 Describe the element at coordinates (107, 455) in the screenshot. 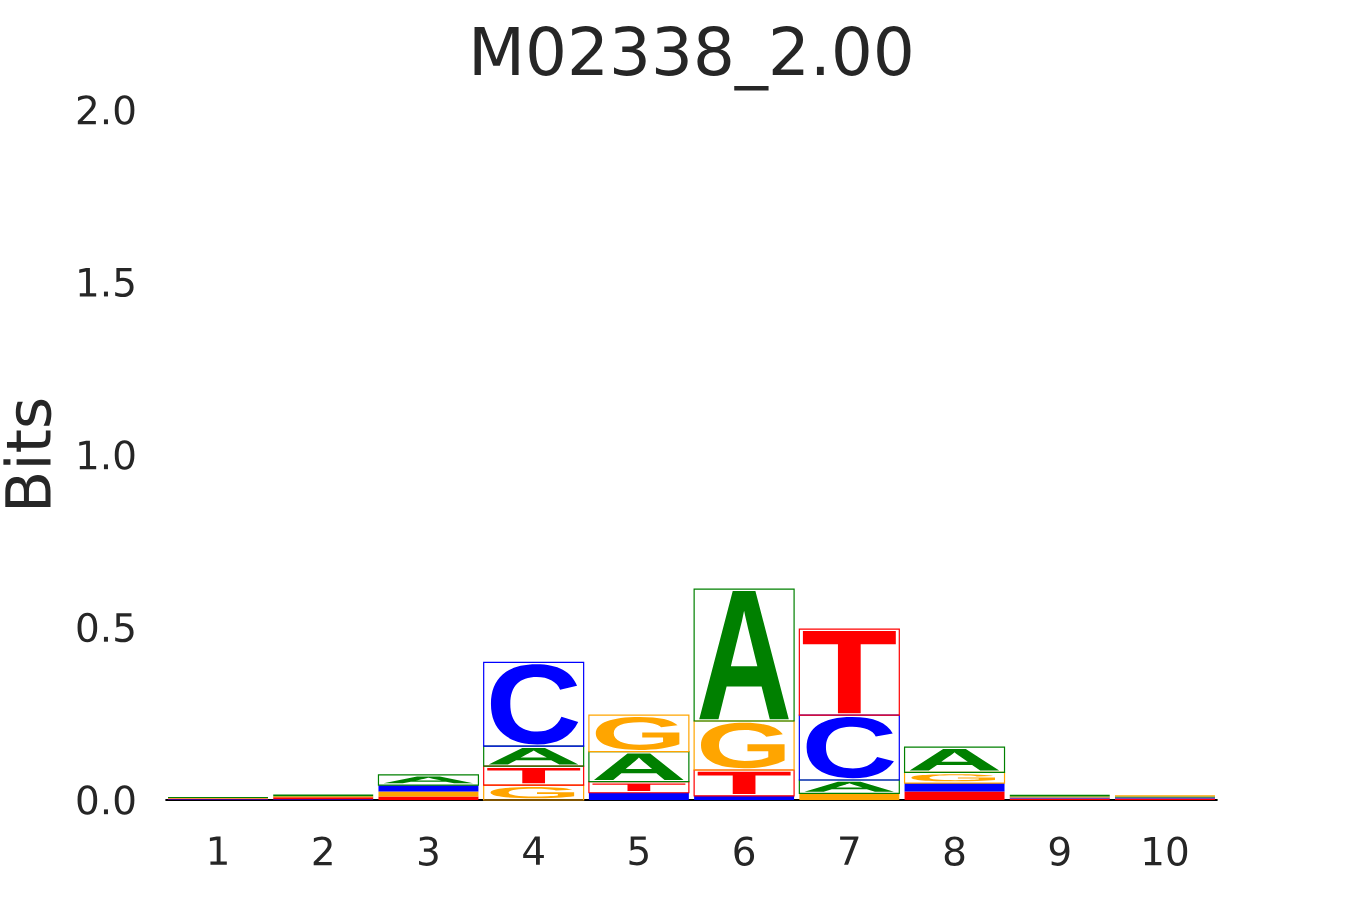

I see `y-tick-label: 1.0` at that location.